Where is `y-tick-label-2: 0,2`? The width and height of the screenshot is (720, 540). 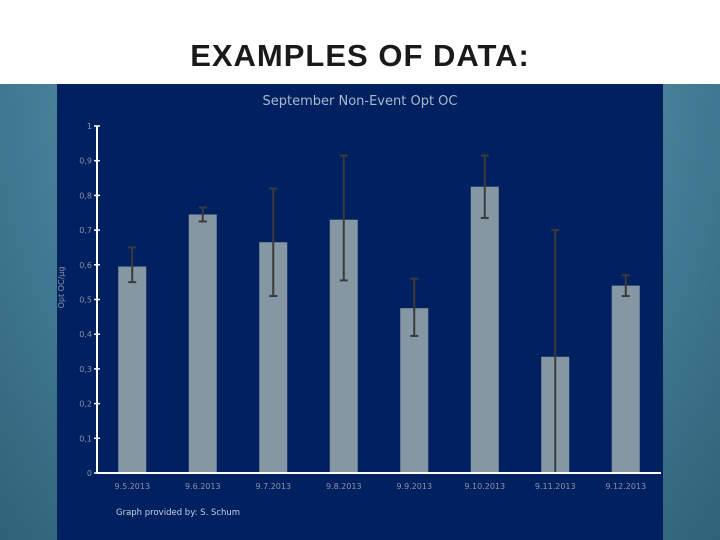 y-tick-label-2: 0,2 is located at coordinates (85, 404).